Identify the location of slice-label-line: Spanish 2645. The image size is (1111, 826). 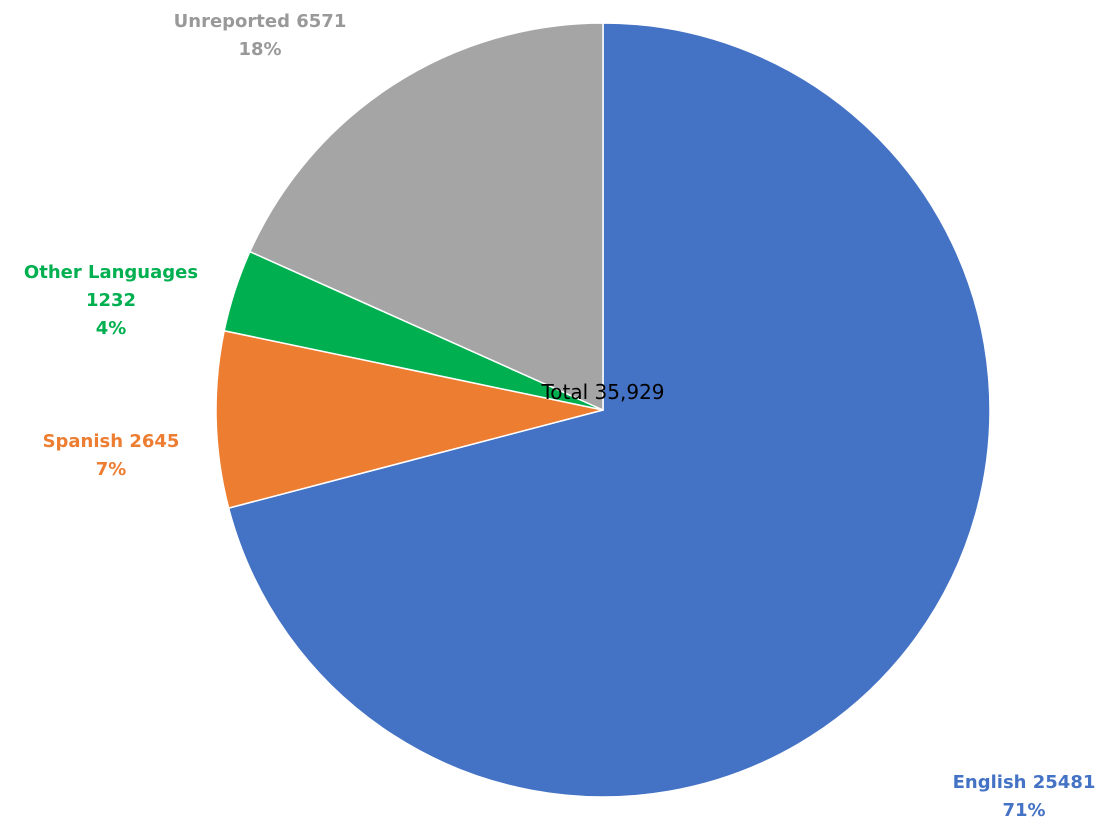
(111, 441).